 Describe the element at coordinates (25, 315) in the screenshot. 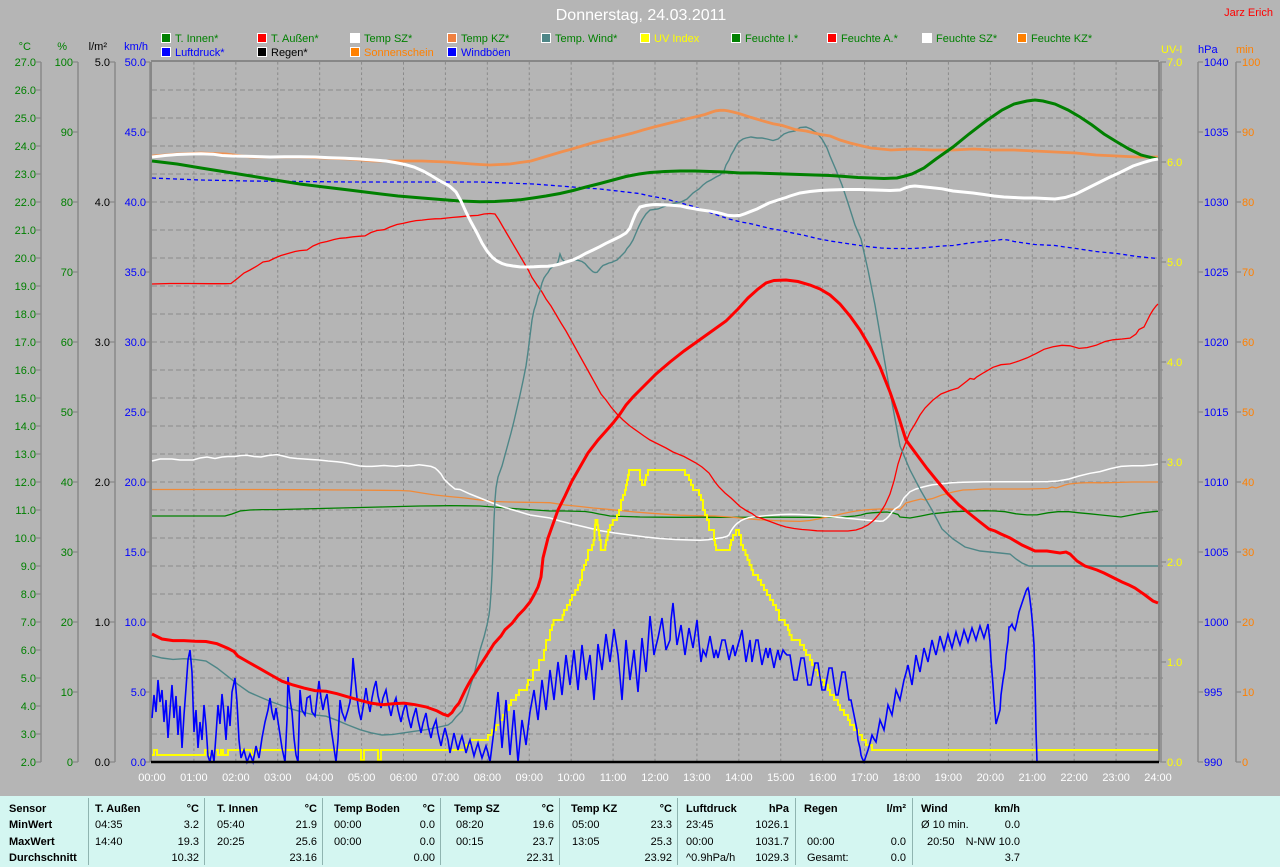

I see `svg-text: 18.0` at that location.